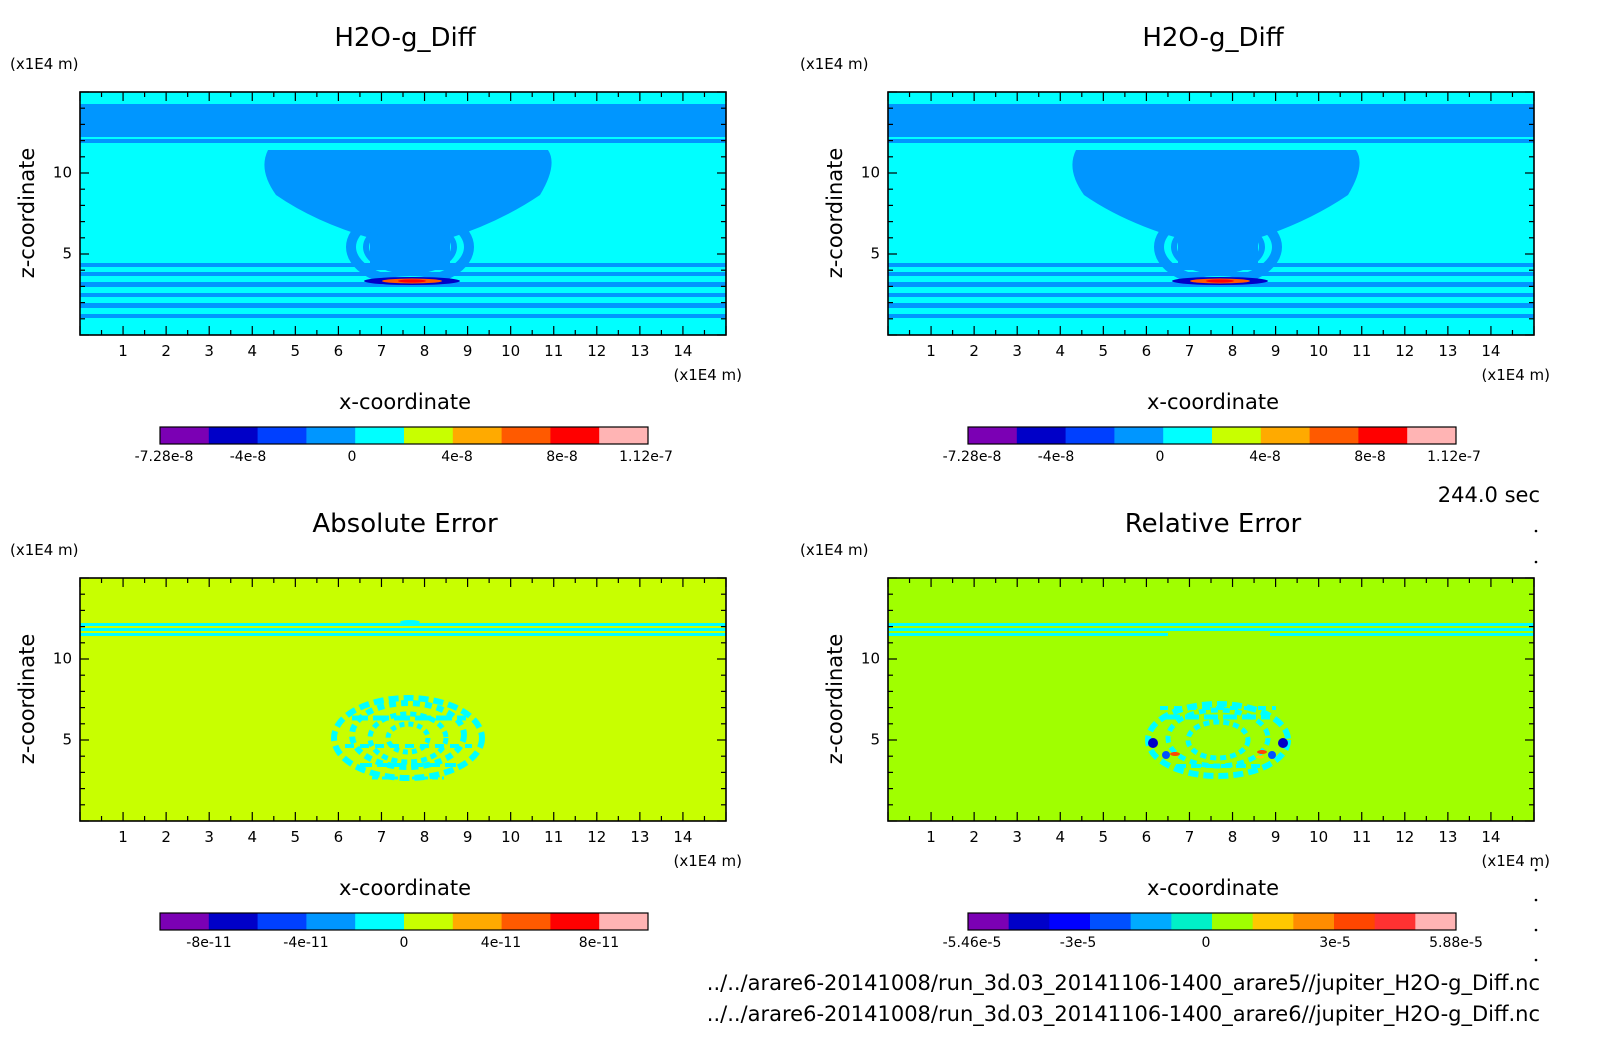 The height and width of the screenshot is (1058, 1604). Describe the element at coordinates (405, 38) in the screenshot. I see `panel-title: H2O-g_Diff` at that location.